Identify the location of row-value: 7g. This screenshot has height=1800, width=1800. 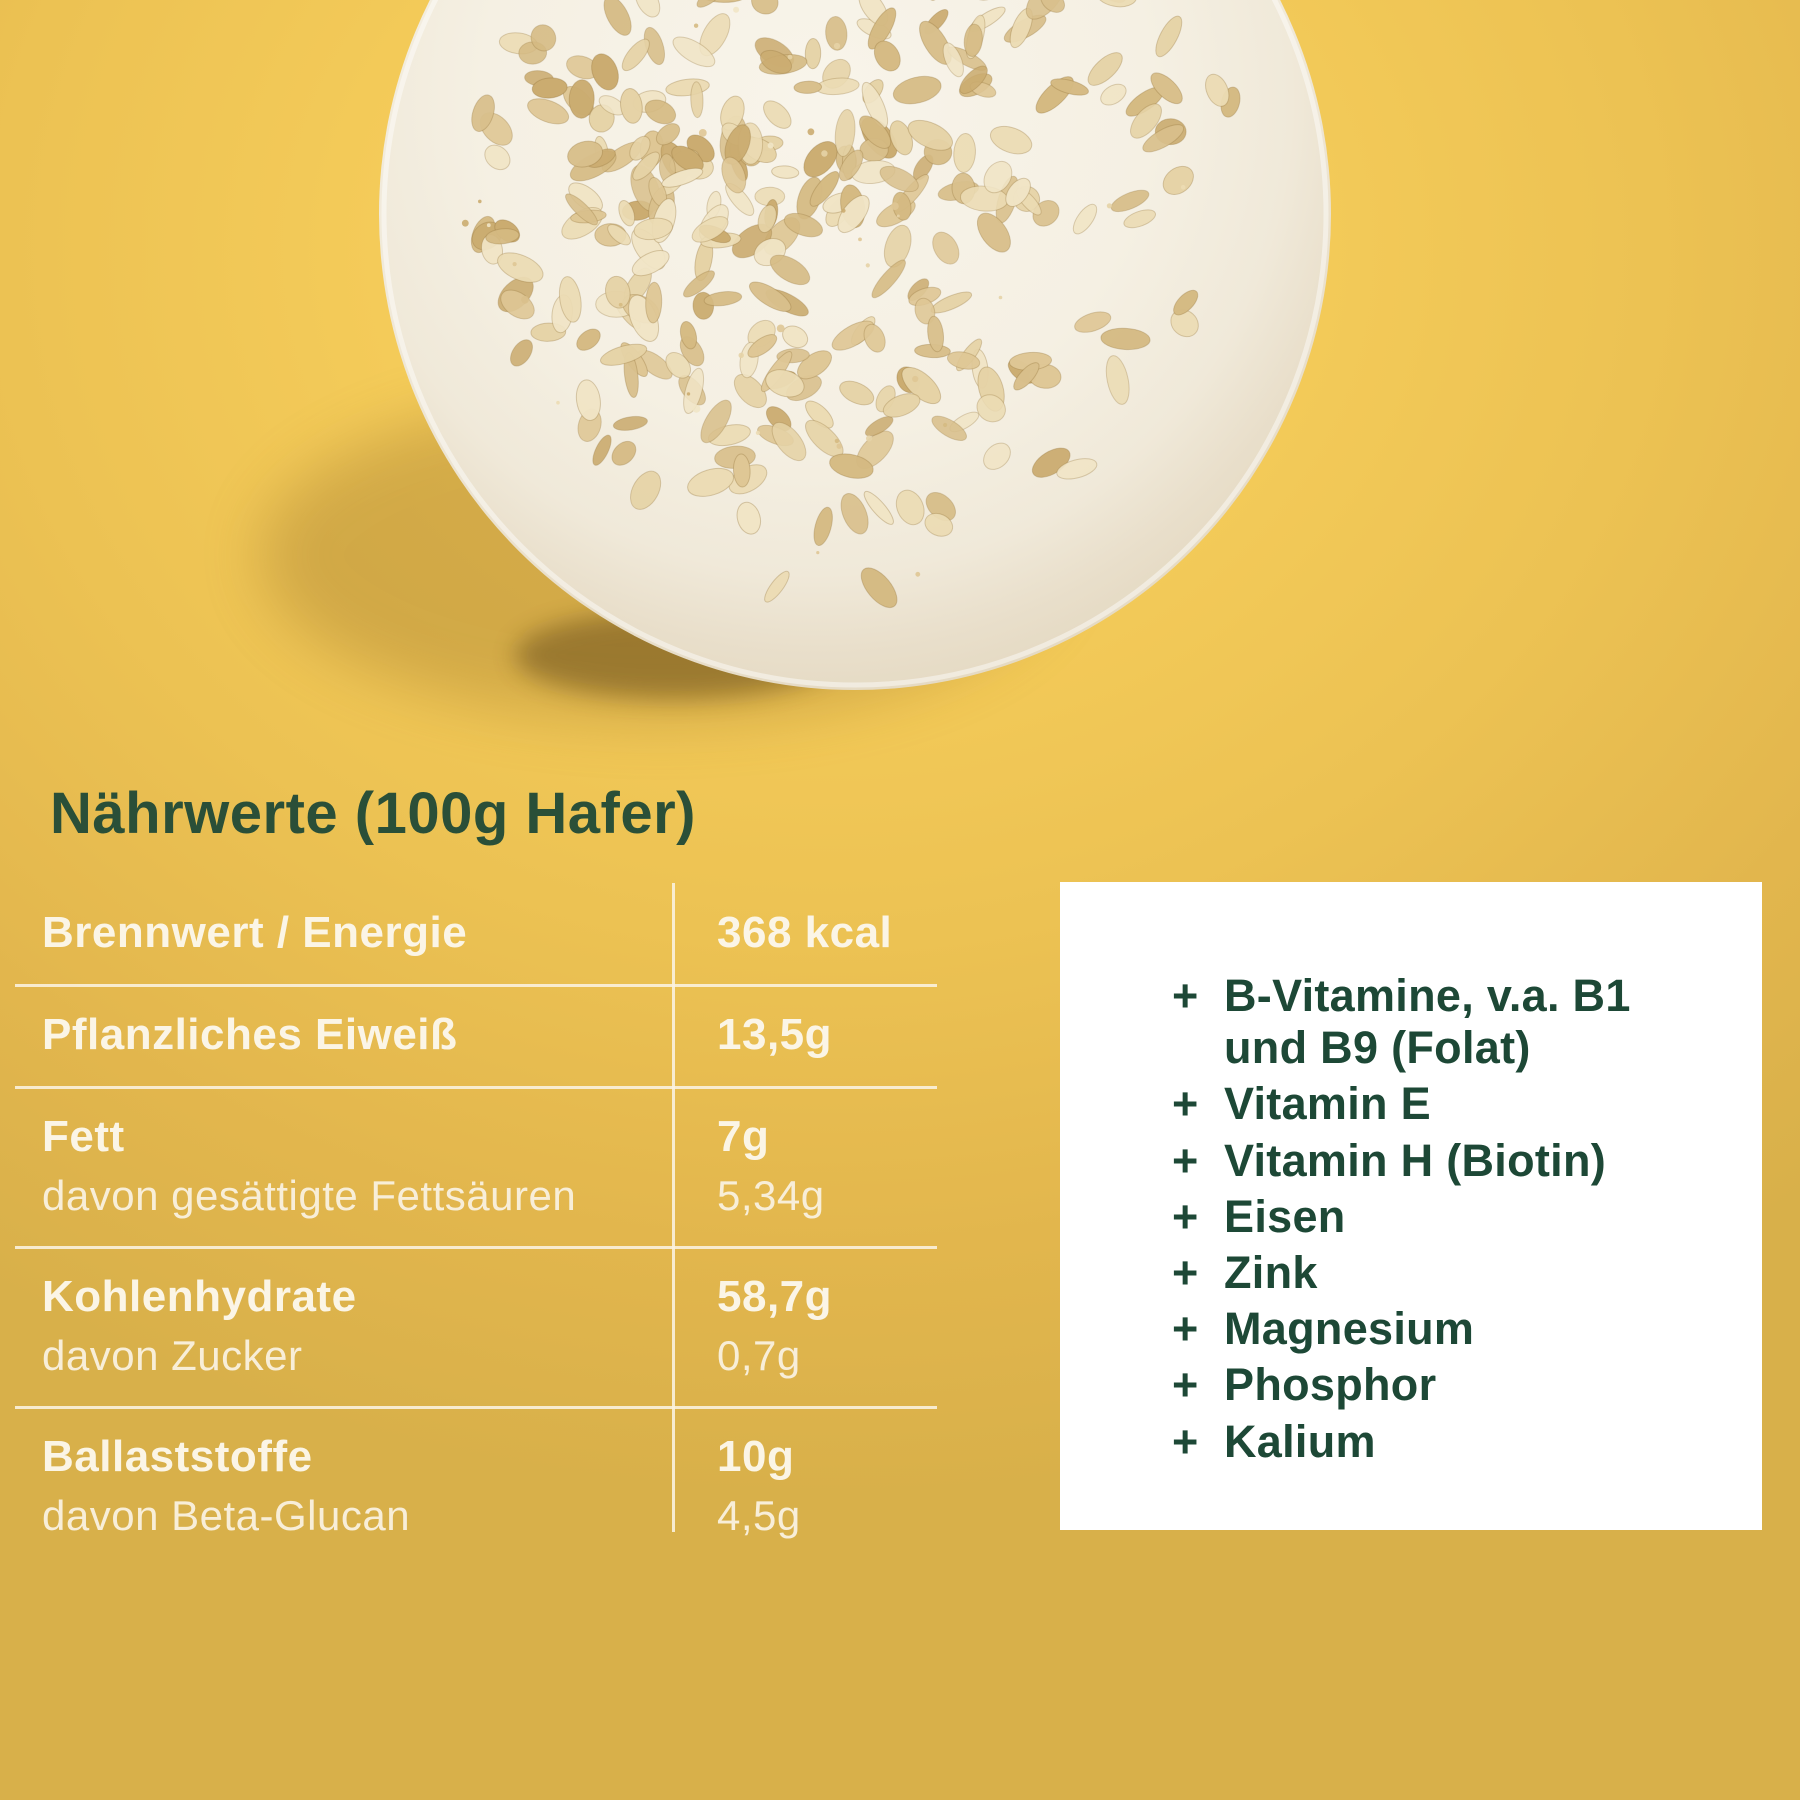
(743, 1136).